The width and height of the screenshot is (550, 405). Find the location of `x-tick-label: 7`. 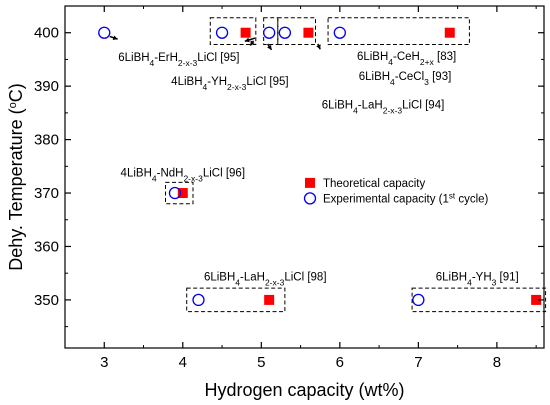

x-tick-label: 7 is located at coordinates (418, 362).